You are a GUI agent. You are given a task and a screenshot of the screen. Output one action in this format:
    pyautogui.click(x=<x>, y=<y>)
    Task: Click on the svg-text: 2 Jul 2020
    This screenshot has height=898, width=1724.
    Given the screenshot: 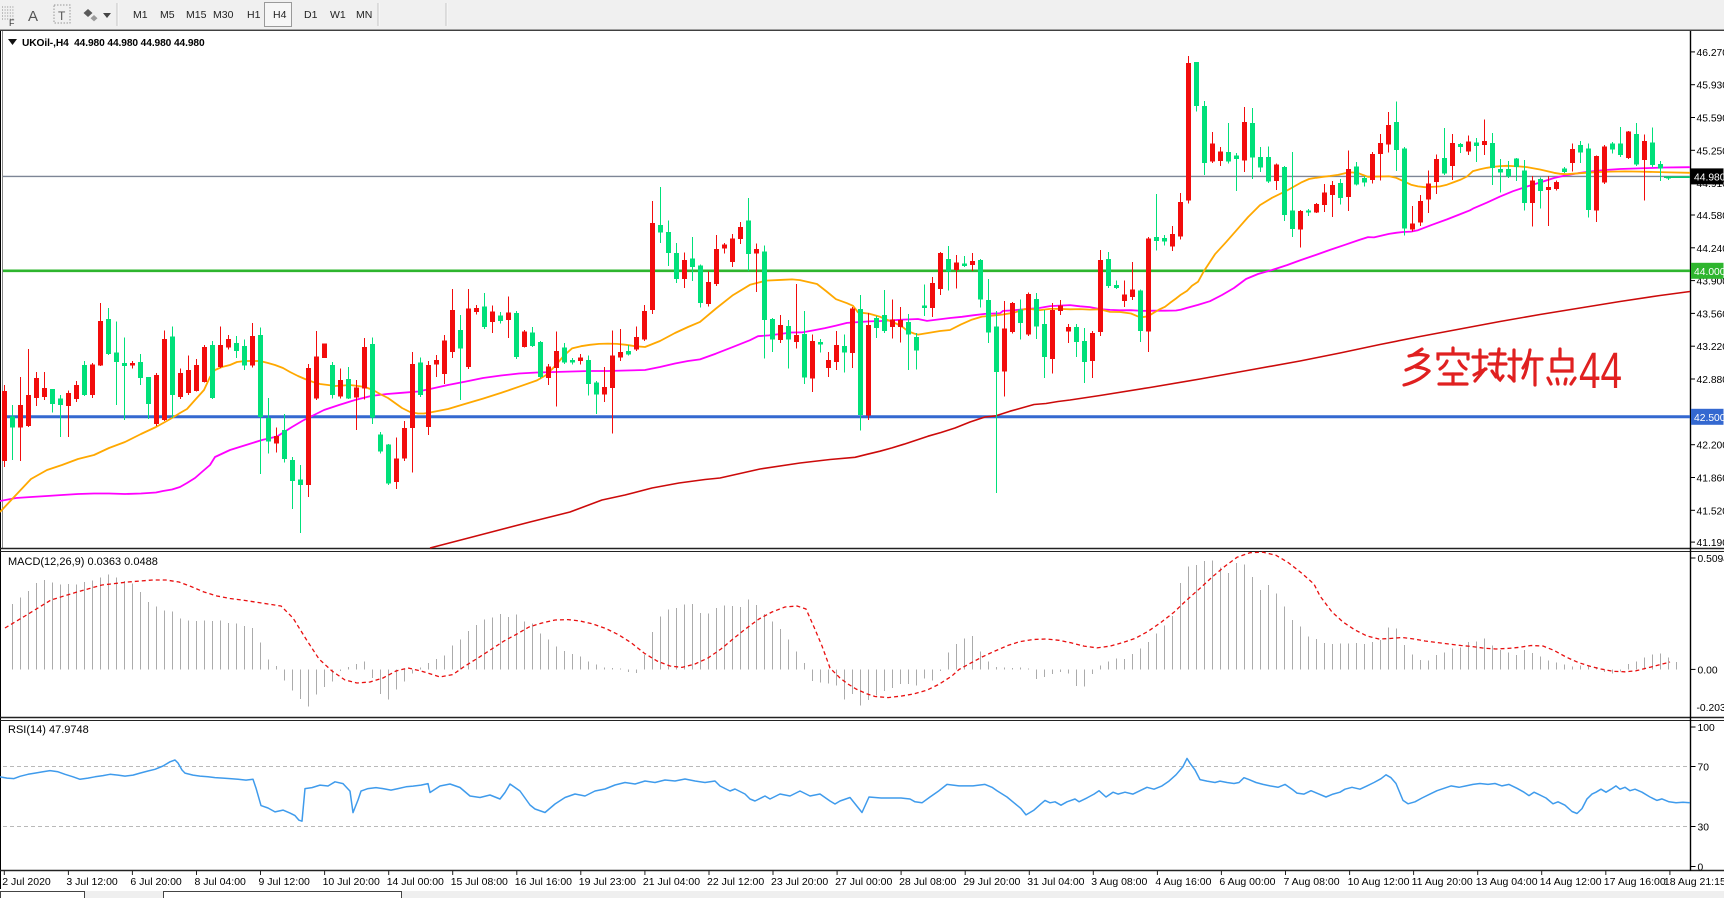 What is the action you would take?
    pyautogui.click(x=26, y=882)
    